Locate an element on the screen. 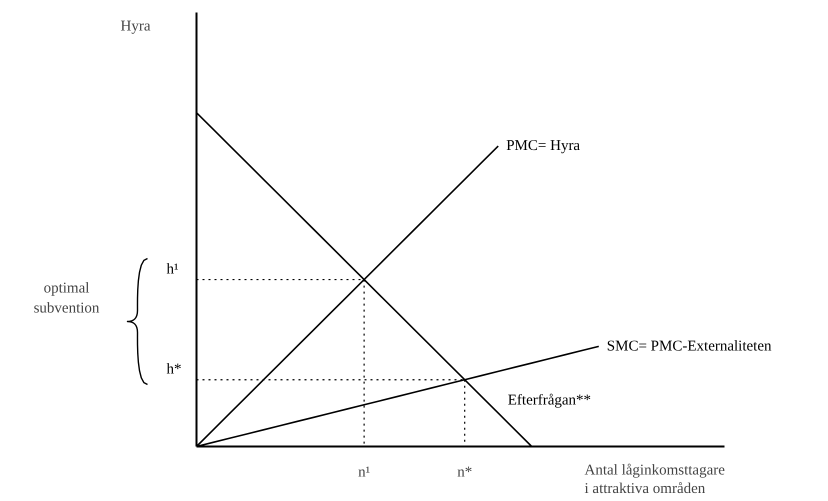 This screenshot has width=828, height=501. text: Hyra is located at coordinates (135, 26).